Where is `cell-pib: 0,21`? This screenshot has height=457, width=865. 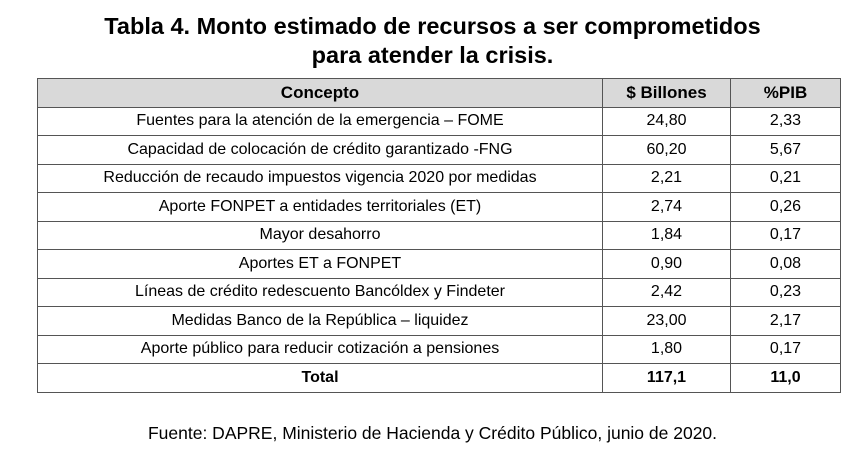 cell-pib: 0,21 is located at coordinates (785, 178).